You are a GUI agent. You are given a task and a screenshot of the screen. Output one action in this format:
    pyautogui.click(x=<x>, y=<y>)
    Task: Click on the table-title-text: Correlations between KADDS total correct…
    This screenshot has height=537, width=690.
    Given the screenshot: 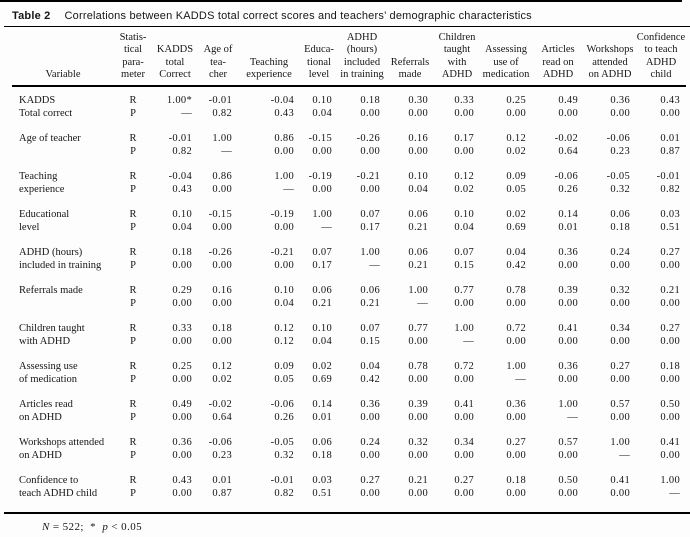 What is the action you would take?
    pyautogui.click(x=298, y=16)
    